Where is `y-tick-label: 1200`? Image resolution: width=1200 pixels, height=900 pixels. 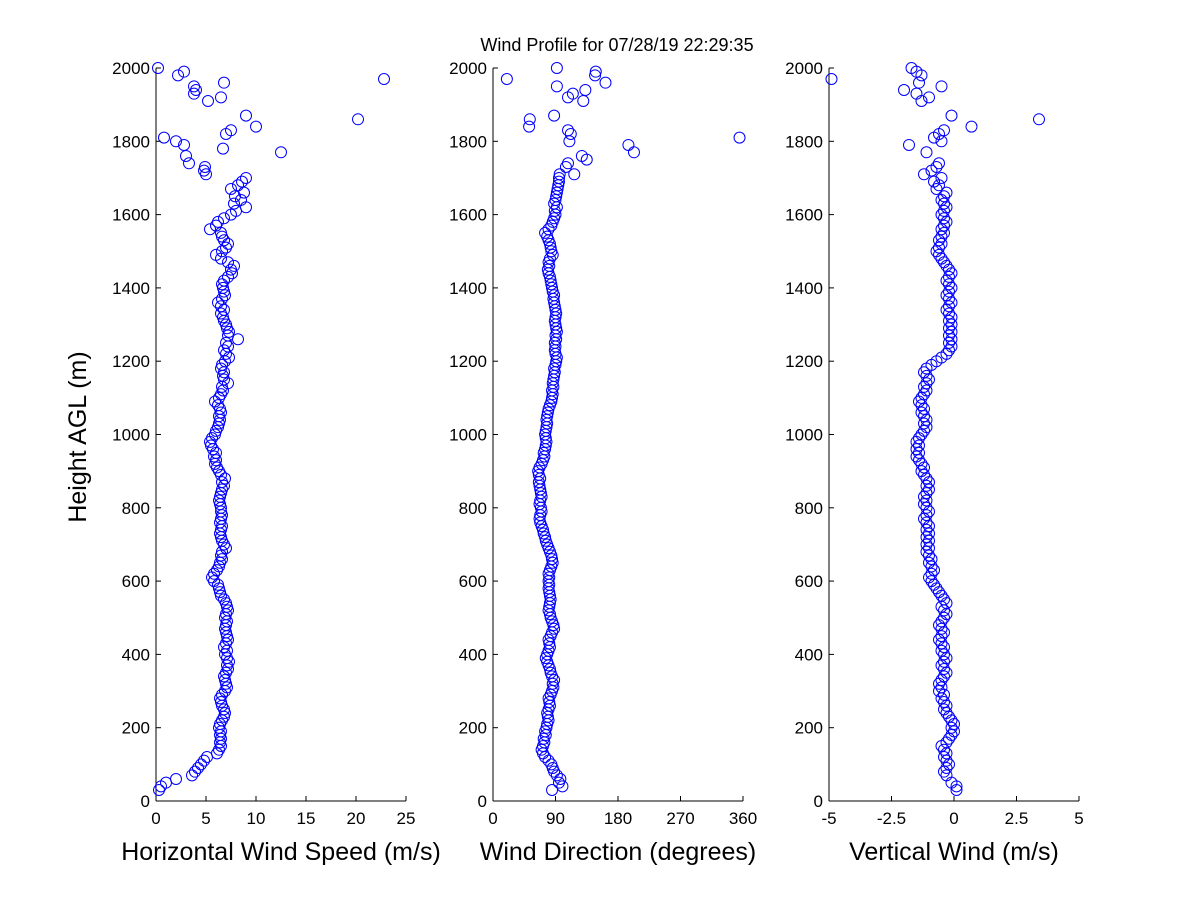
y-tick-label: 1200 is located at coordinates (468, 361).